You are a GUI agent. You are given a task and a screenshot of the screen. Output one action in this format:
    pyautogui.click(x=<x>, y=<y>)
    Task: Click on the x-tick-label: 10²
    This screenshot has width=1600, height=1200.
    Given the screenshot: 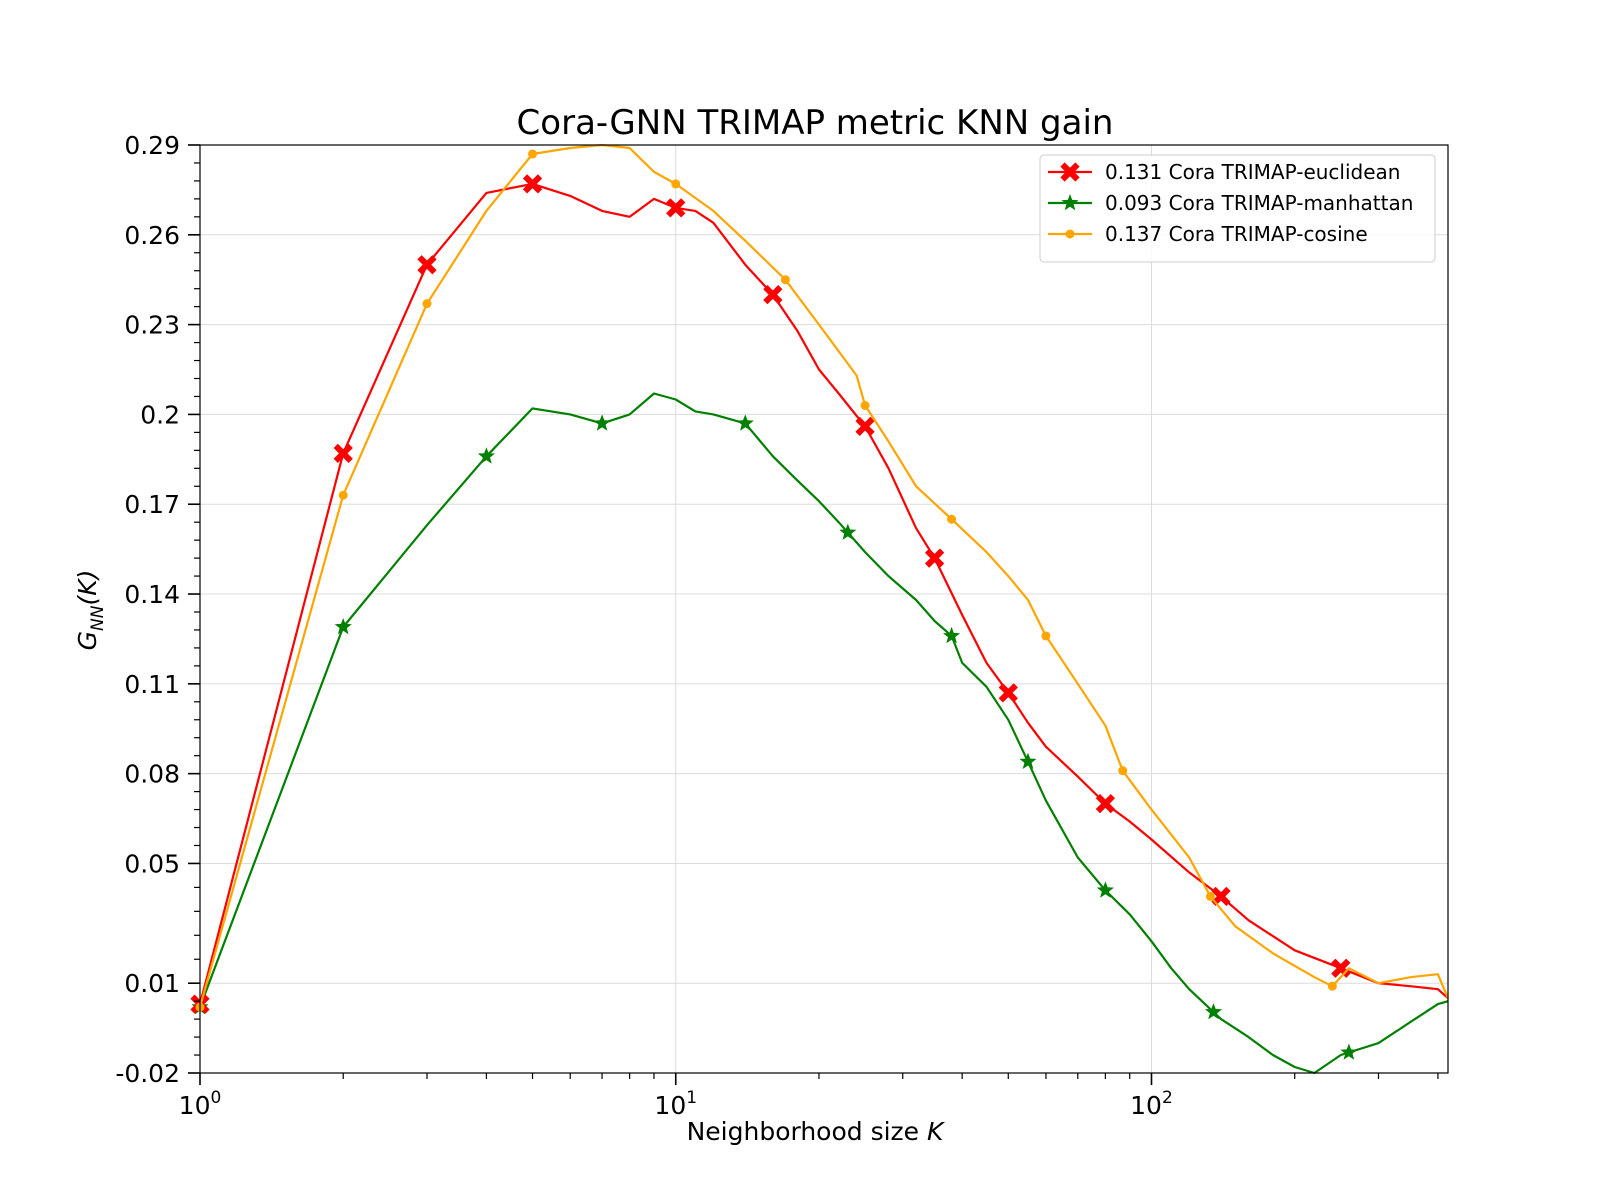 What is the action you would take?
    pyautogui.click(x=1151, y=1104)
    